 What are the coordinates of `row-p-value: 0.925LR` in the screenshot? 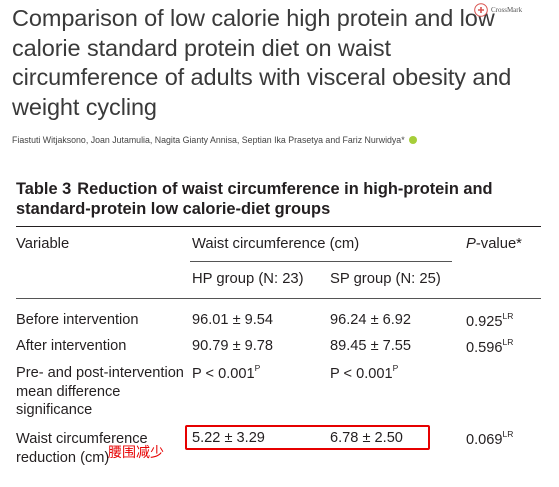 It's located at (490, 320).